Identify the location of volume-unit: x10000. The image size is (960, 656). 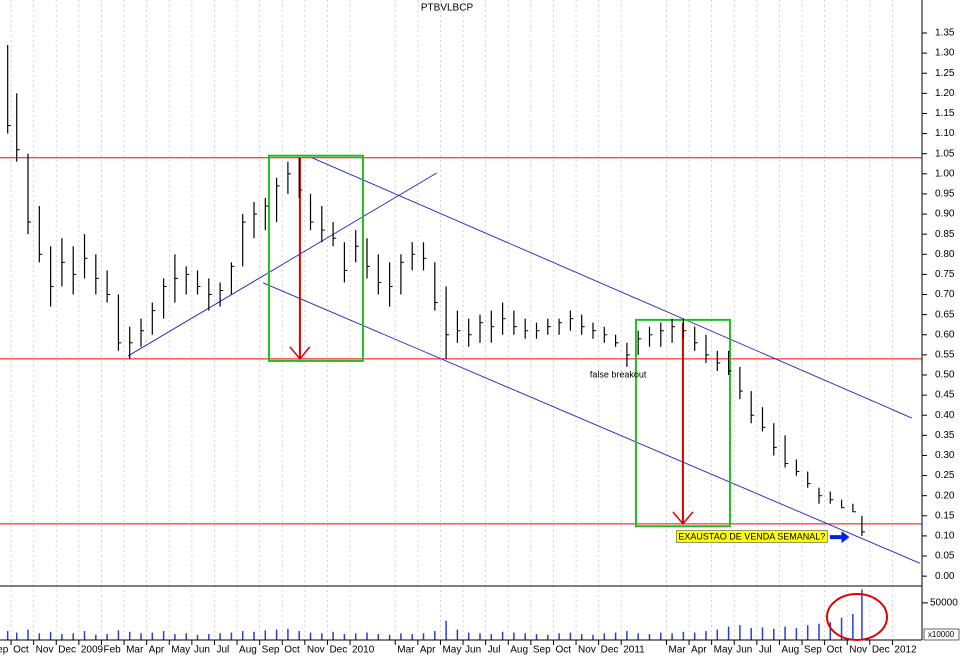
(941, 634).